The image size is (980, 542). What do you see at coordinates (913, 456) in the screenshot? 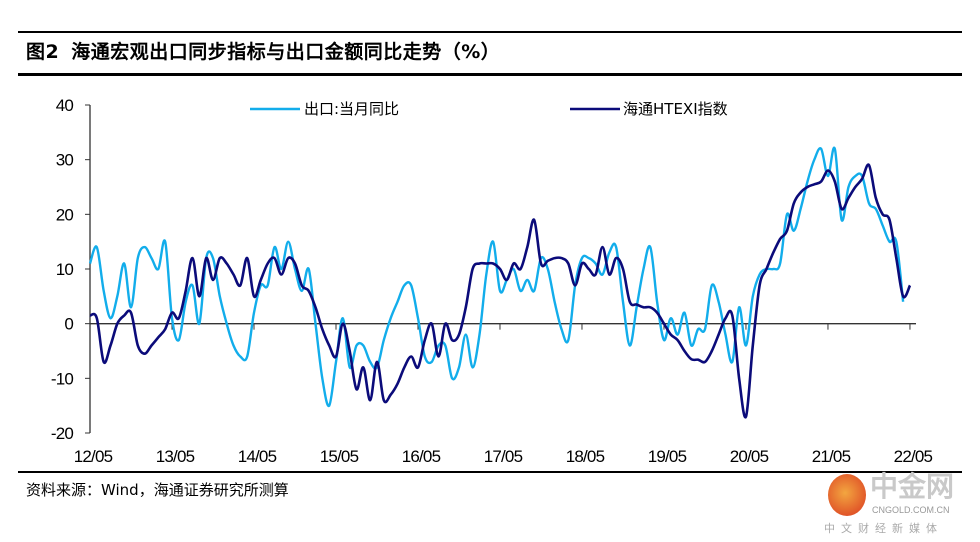
I see `x-tick-label: 22/05` at bounding box center [913, 456].